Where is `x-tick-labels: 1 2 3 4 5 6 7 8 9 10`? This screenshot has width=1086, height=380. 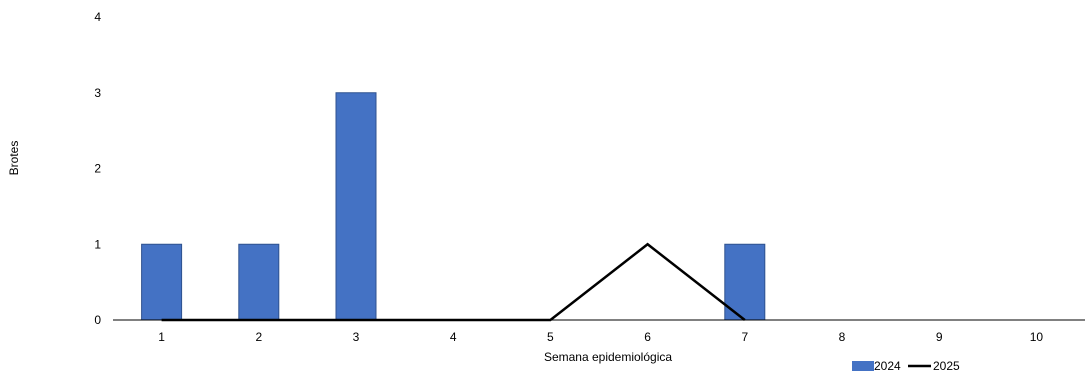 x-tick-labels: 1 2 3 4 5 6 7 8 9 10 is located at coordinates (600, 337).